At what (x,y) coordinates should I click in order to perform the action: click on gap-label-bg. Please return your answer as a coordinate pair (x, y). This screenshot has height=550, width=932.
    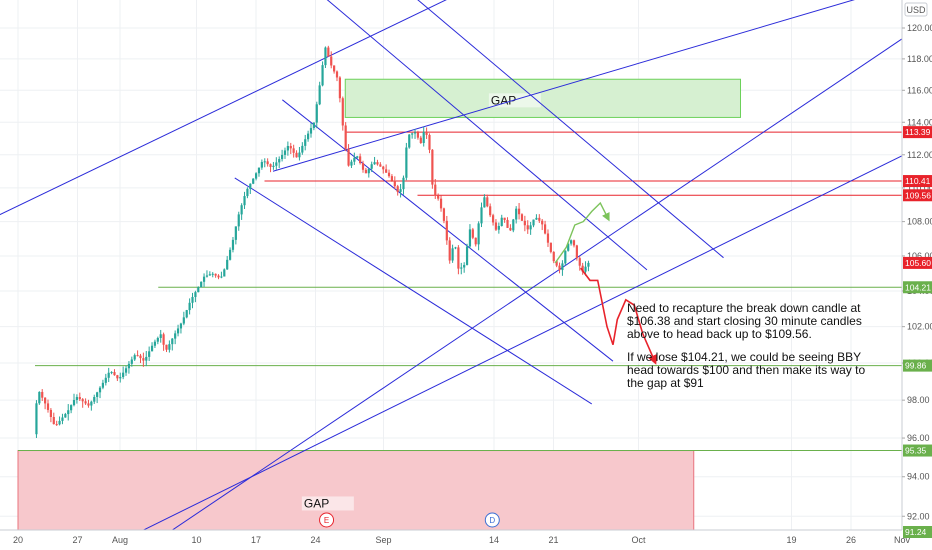
    Looking at the image, I should click on (327, 503).